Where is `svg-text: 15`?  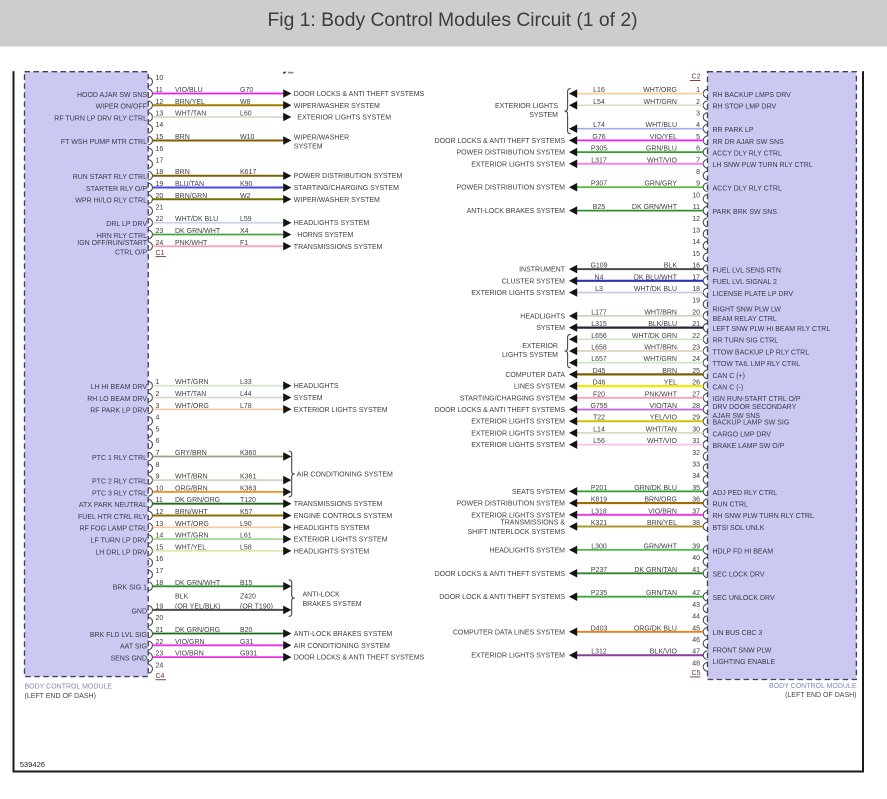
svg-text: 15 is located at coordinates (696, 254).